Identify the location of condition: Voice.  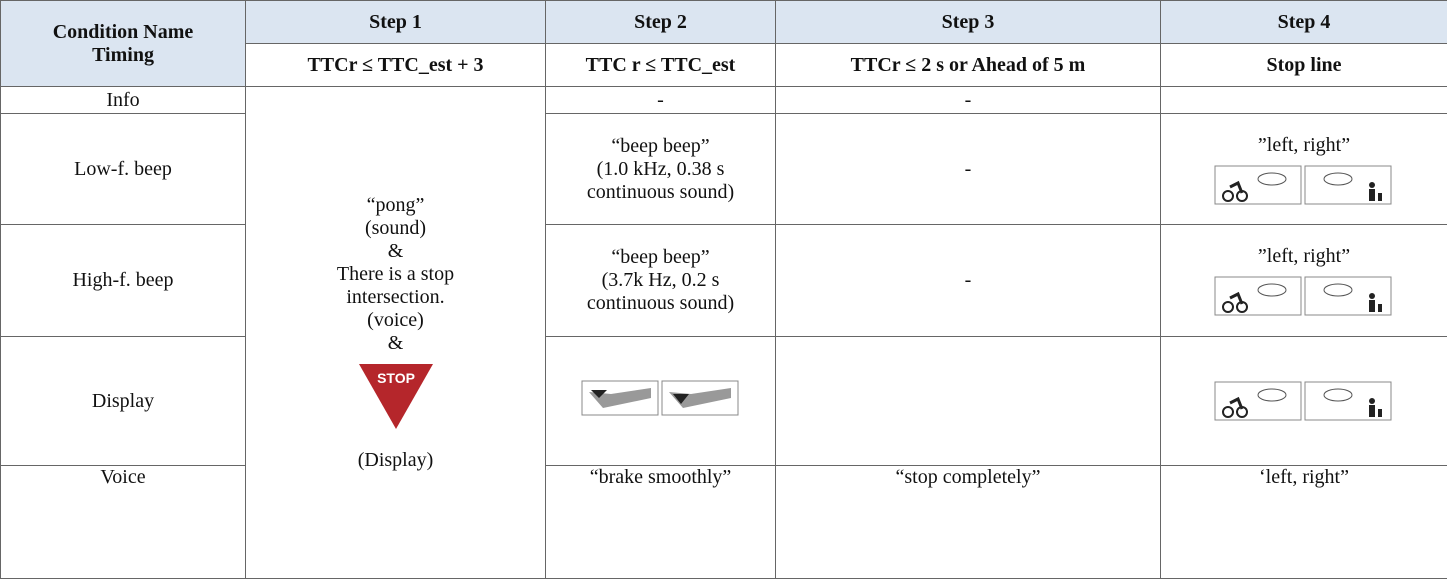
(123, 477).